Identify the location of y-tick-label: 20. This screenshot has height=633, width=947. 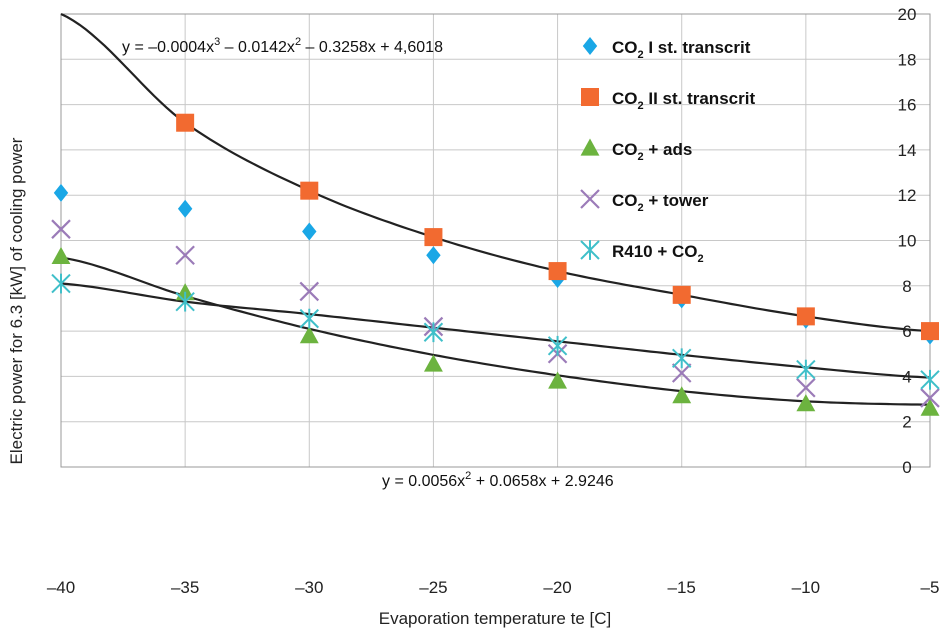
(907, 14).